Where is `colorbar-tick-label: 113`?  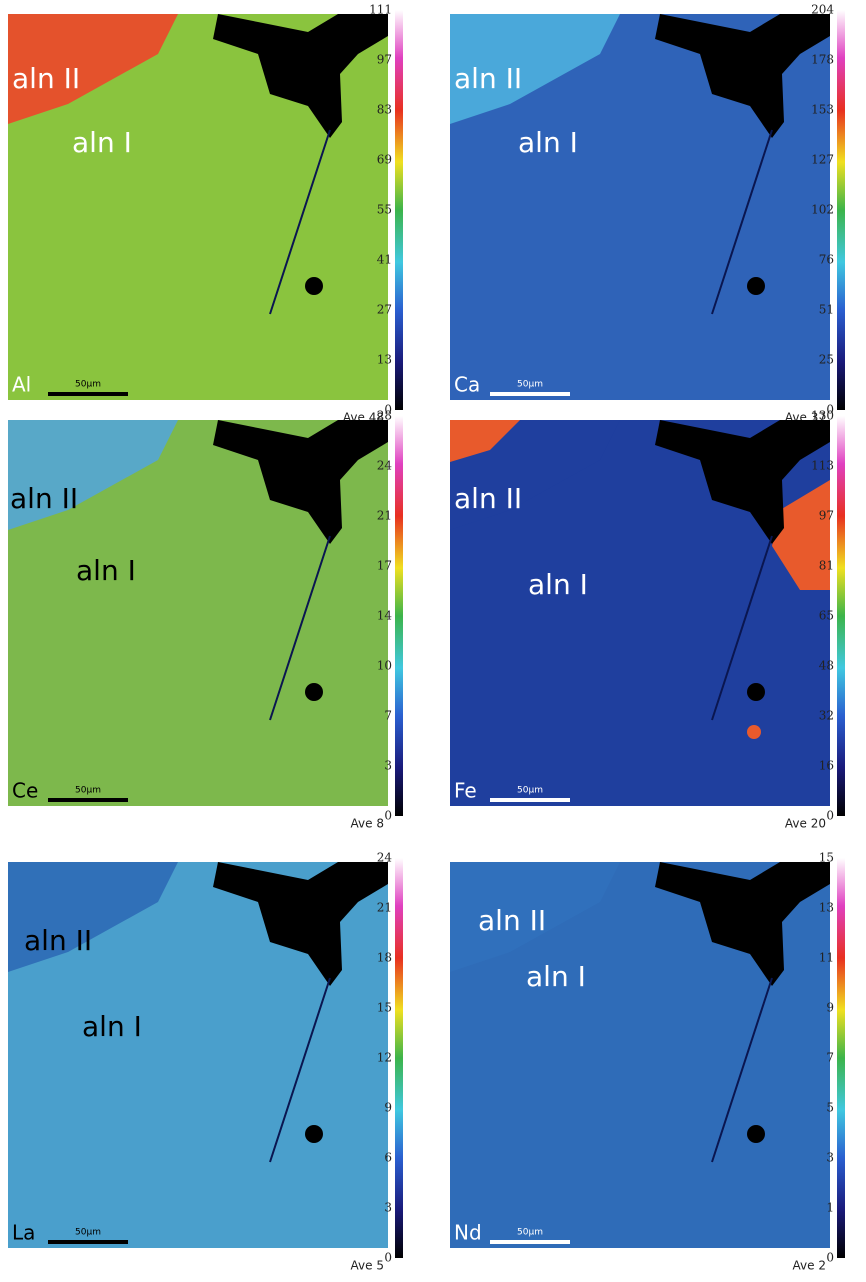
colorbar-tick-label: 113 is located at coordinates (822, 466).